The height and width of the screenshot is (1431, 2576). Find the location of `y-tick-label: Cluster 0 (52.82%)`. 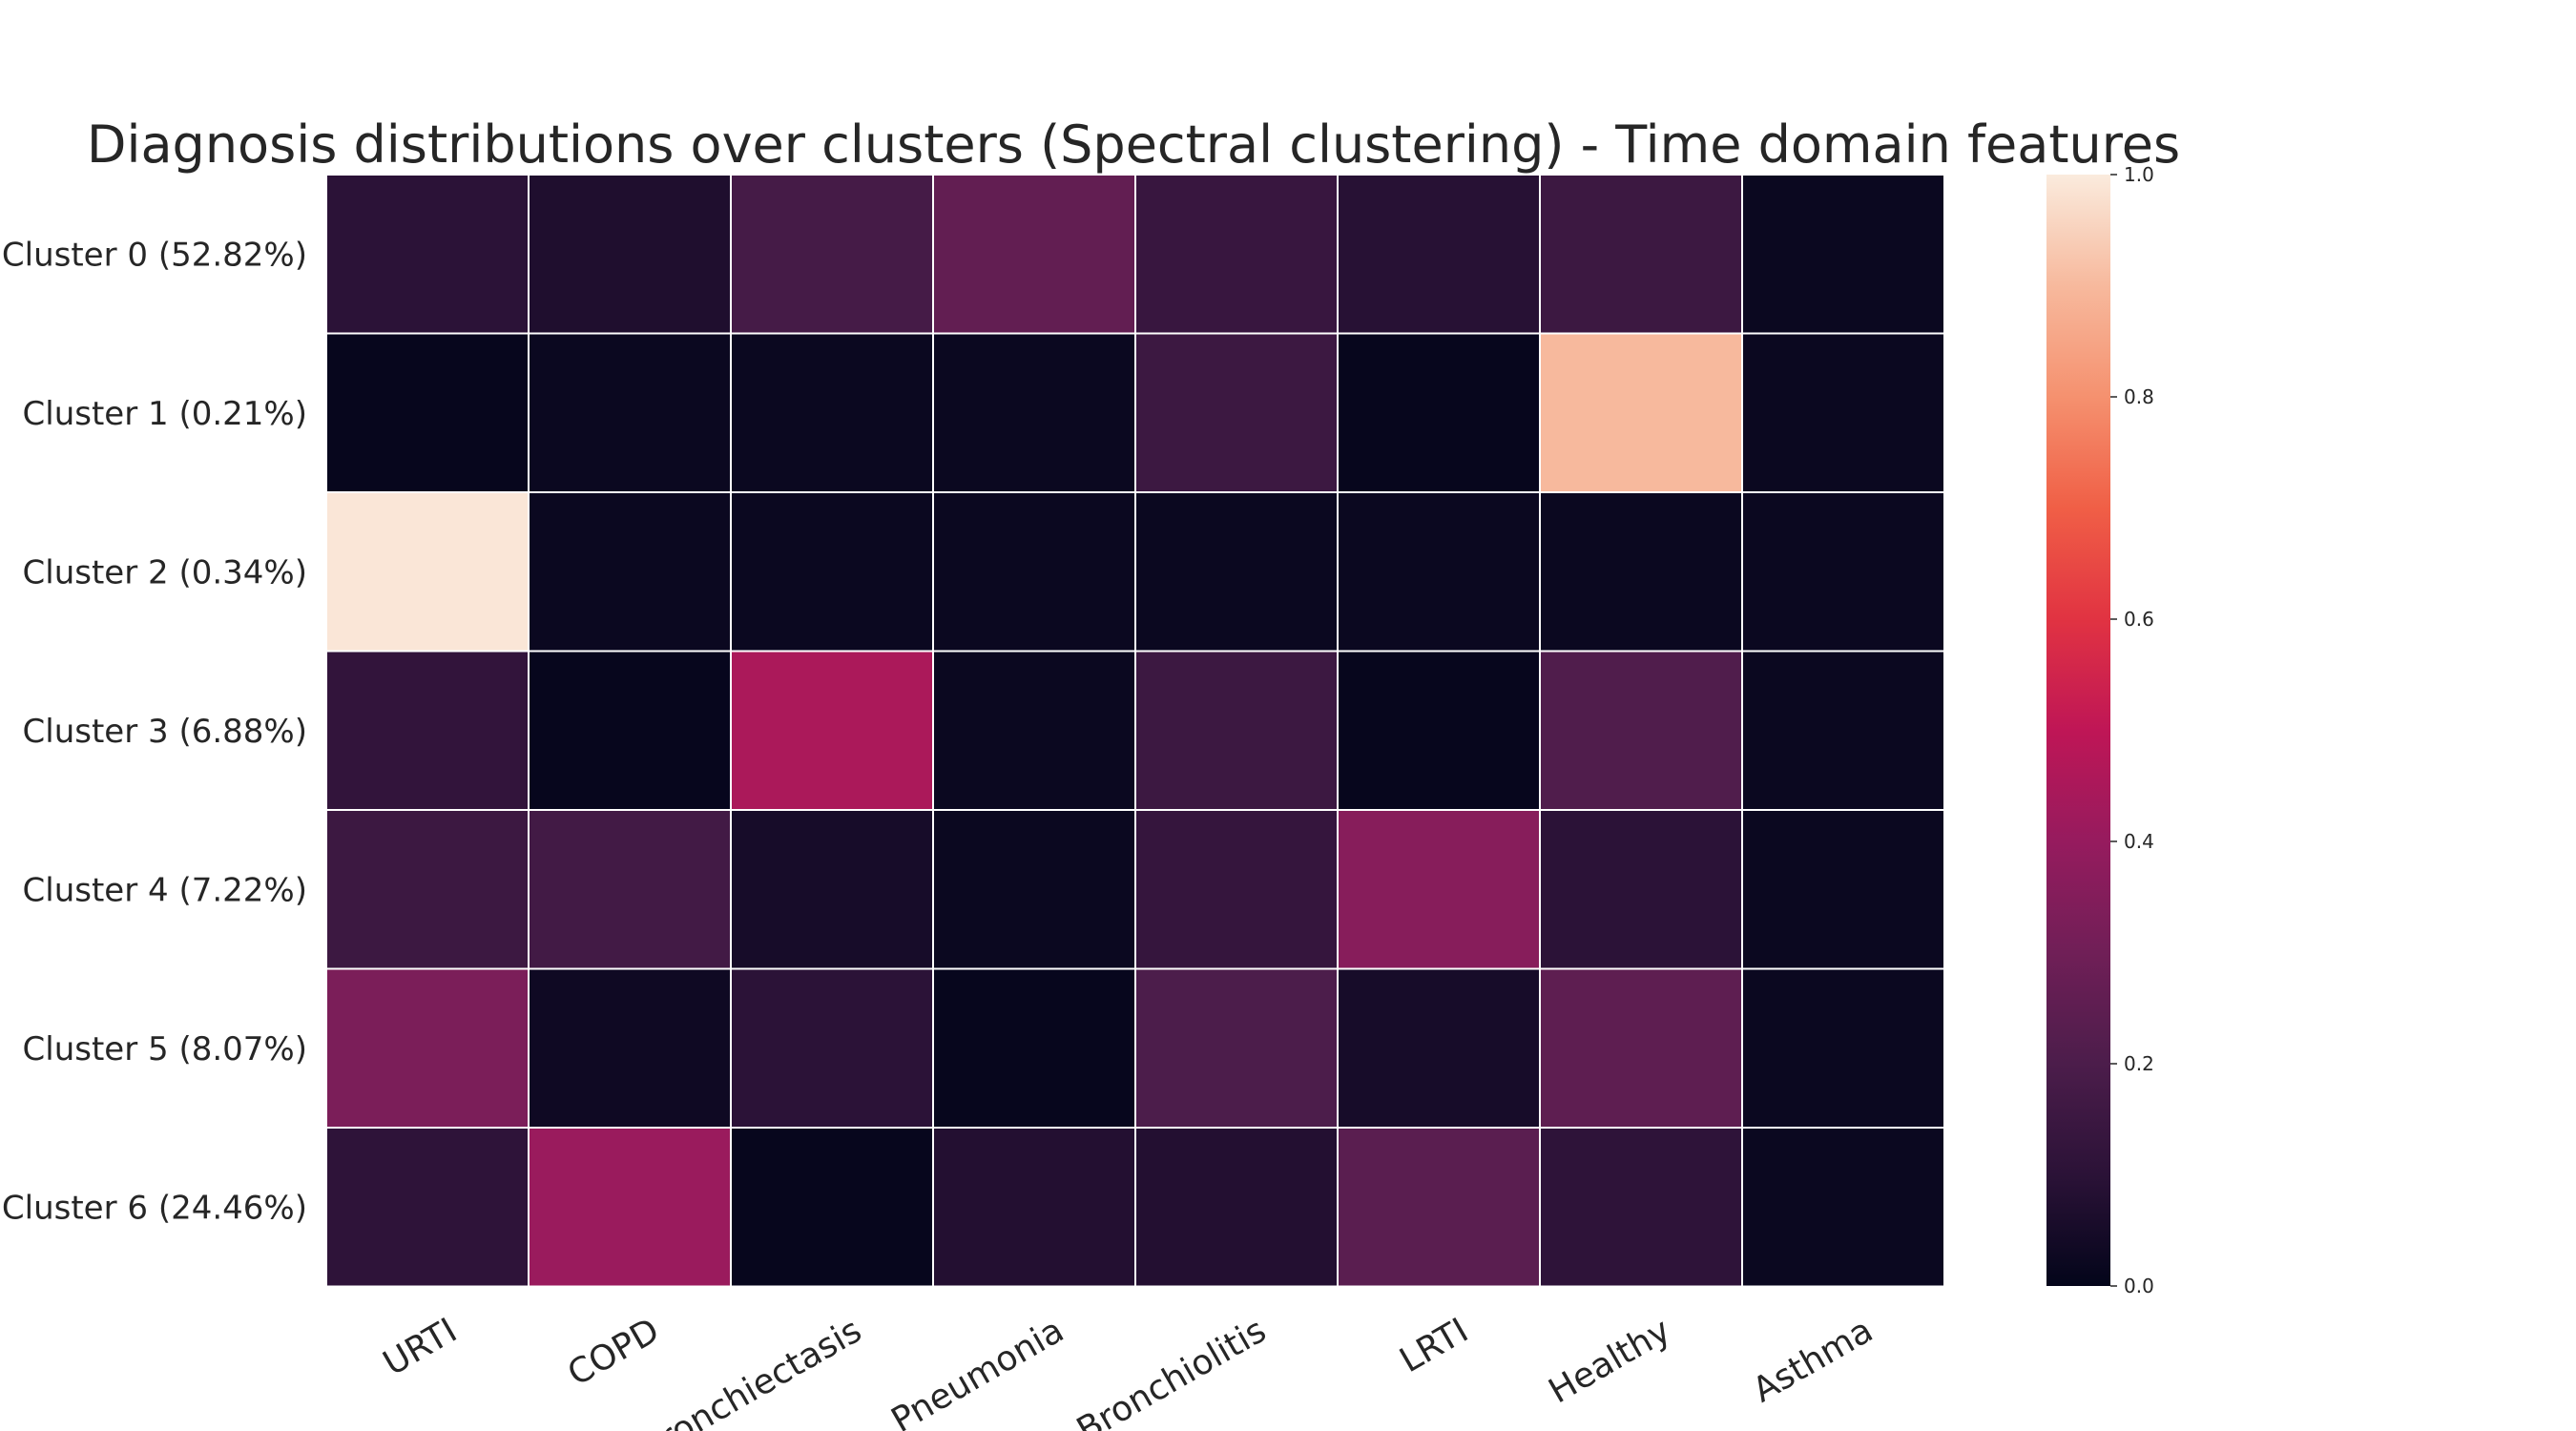

y-tick-label: Cluster 0 (52.82%) is located at coordinates (154, 255).